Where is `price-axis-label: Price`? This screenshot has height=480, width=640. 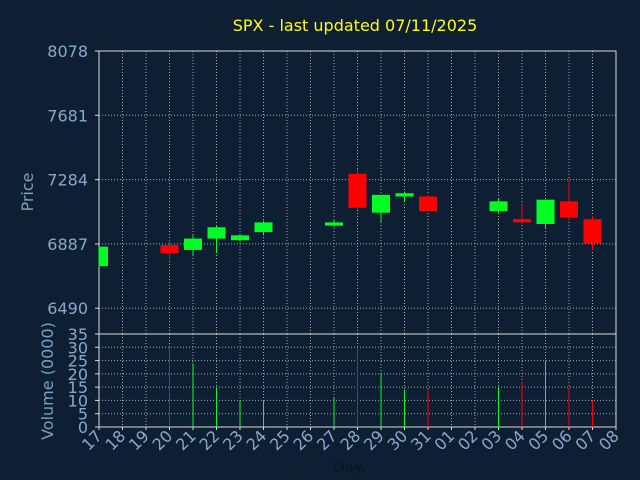
price-axis-label: Price is located at coordinates (27, 191).